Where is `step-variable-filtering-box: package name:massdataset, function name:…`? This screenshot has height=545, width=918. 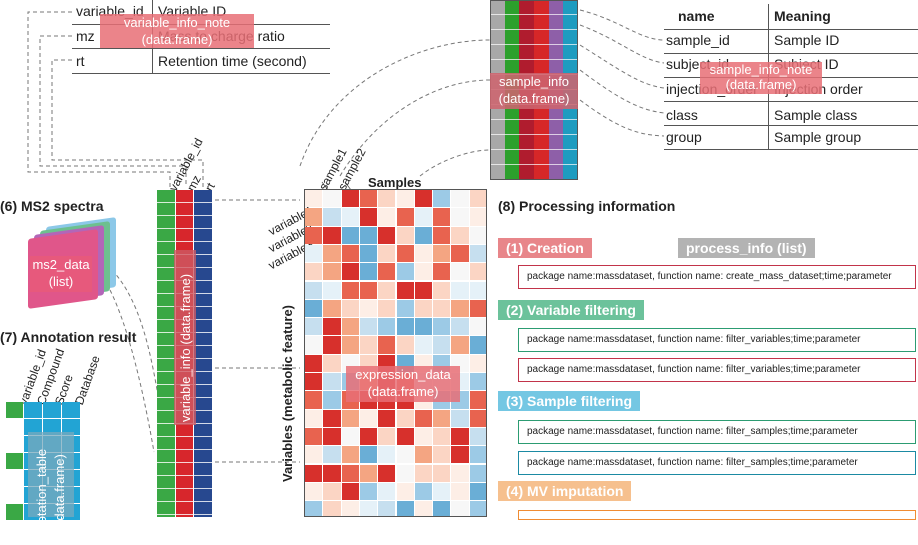 step-variable-filtering-box: package name:massdataset, function name:… is located at coordinates (717, 340).